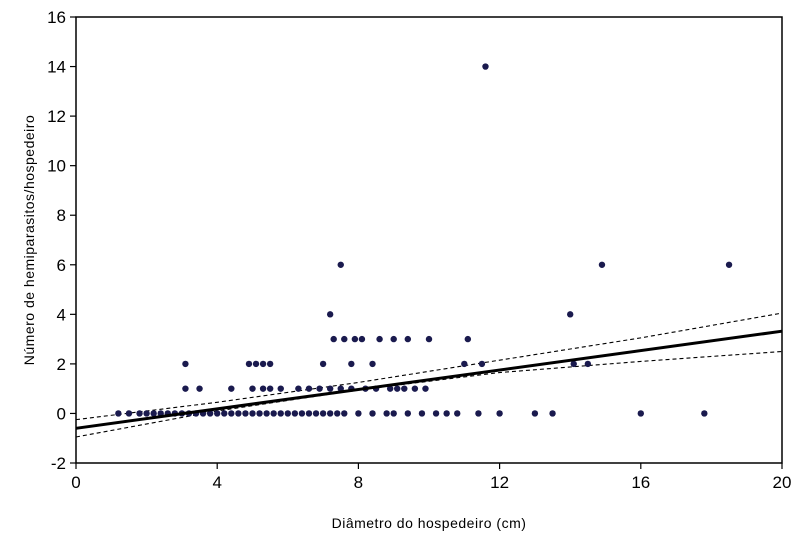 The height and width of the screenshot is (537, 800). Describe the element at coordinates (56, 116) in the screenshot. I see `y-tick-label: 12` at that location.